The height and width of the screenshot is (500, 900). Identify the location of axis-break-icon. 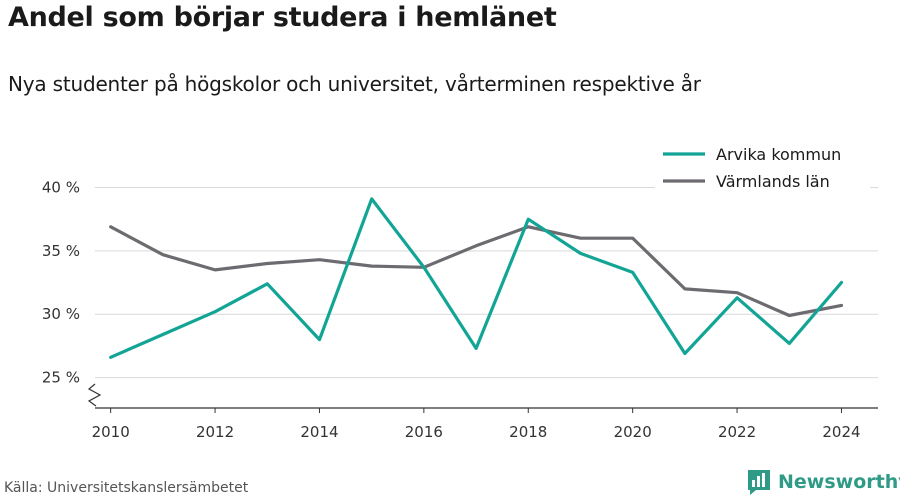
(94, 395).